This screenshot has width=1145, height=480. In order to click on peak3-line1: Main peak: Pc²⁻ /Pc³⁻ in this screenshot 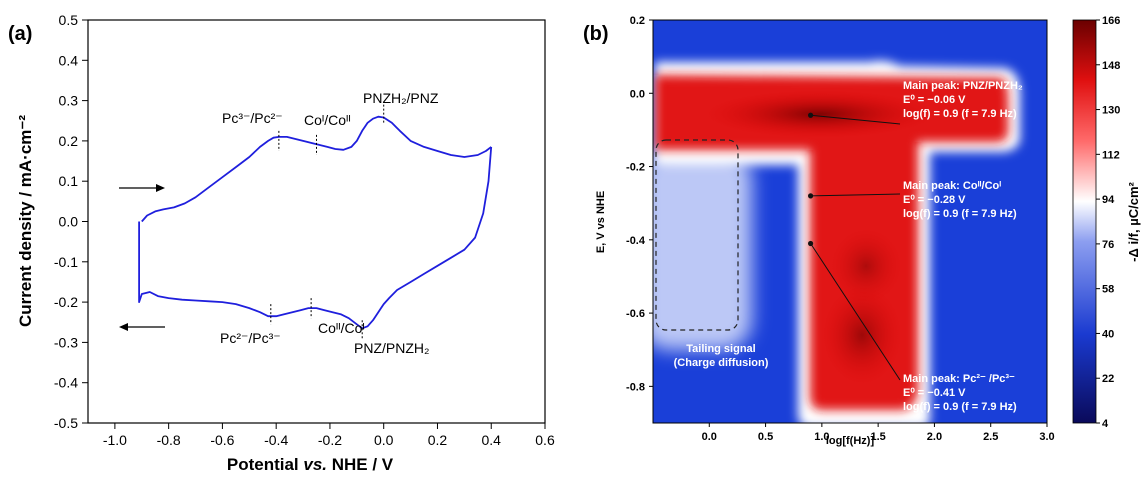, I will do `click(959, 379)`.